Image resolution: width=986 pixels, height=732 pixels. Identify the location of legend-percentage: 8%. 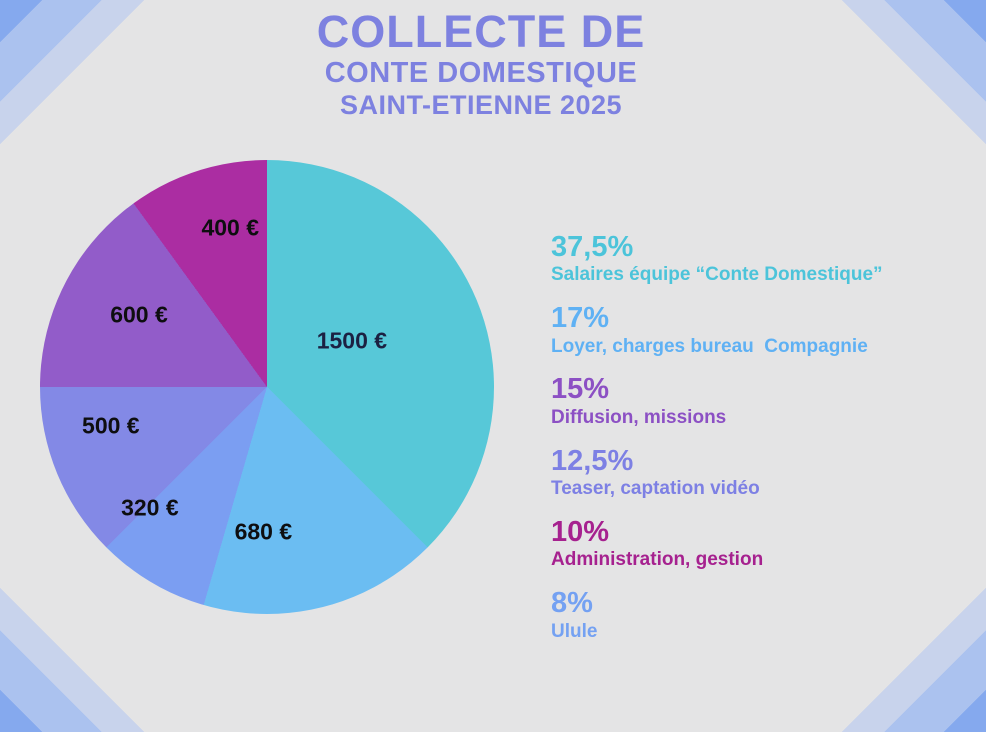
(572, 603).